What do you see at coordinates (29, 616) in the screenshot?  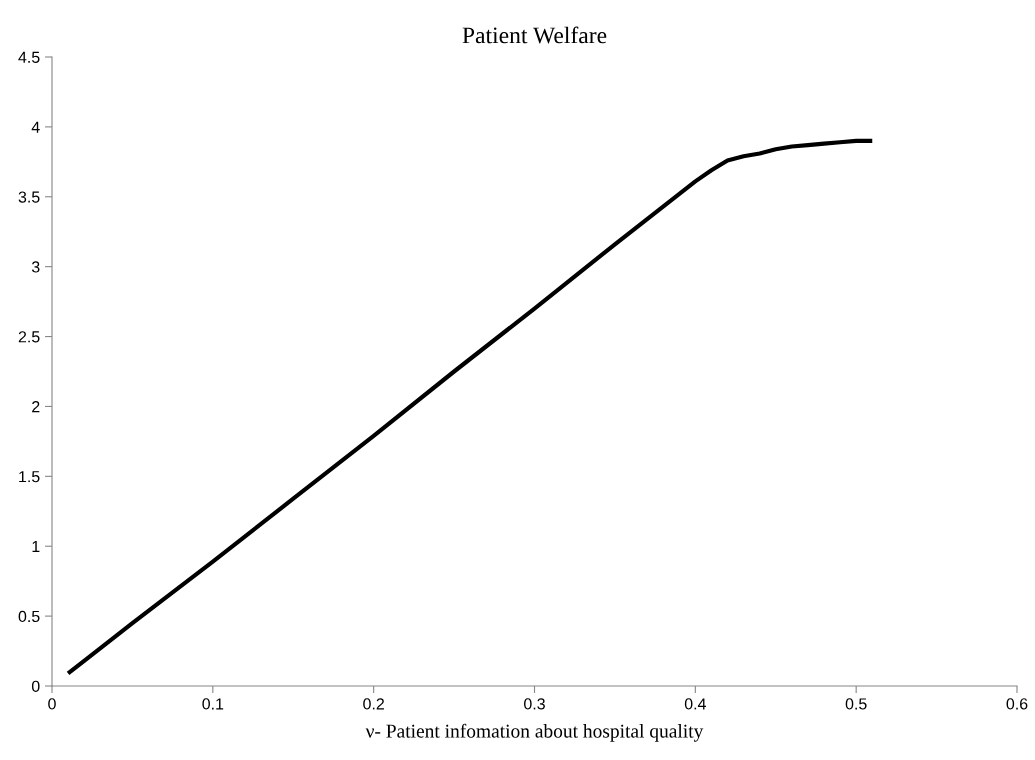 I see `y-tick-label: 0.5` at bounding box center [29, 616].